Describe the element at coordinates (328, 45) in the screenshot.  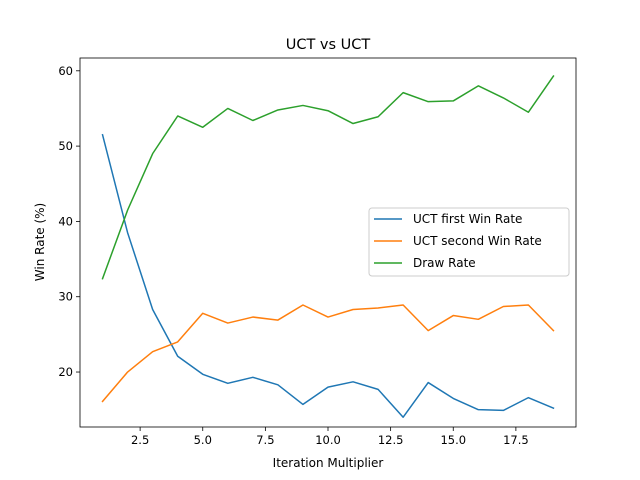
I see `chart-title: UCT vs UCT` at that location.